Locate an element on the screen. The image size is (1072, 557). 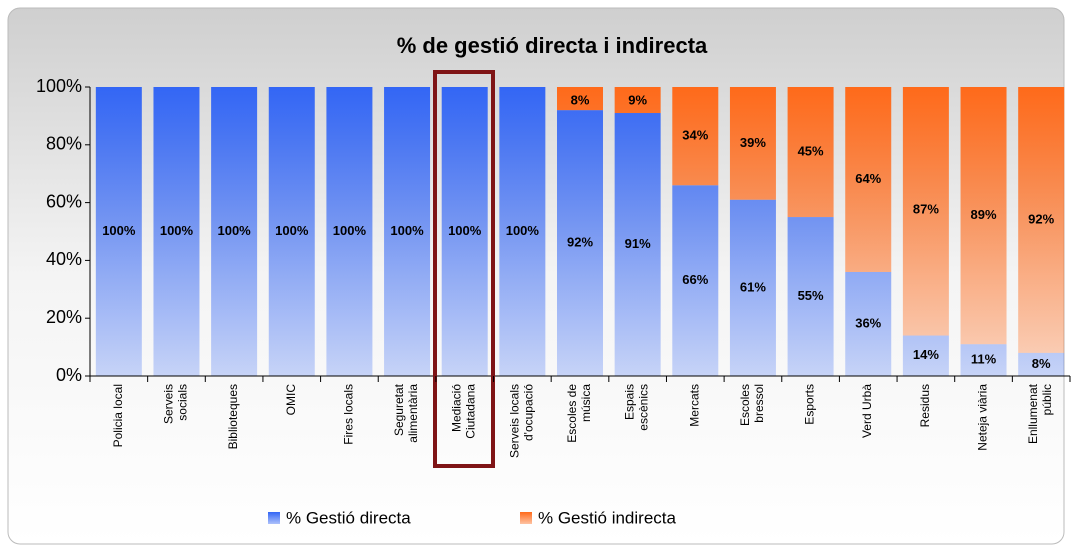
x-tick-label: Seguretatalimentària is located at coordinates (406, 412).